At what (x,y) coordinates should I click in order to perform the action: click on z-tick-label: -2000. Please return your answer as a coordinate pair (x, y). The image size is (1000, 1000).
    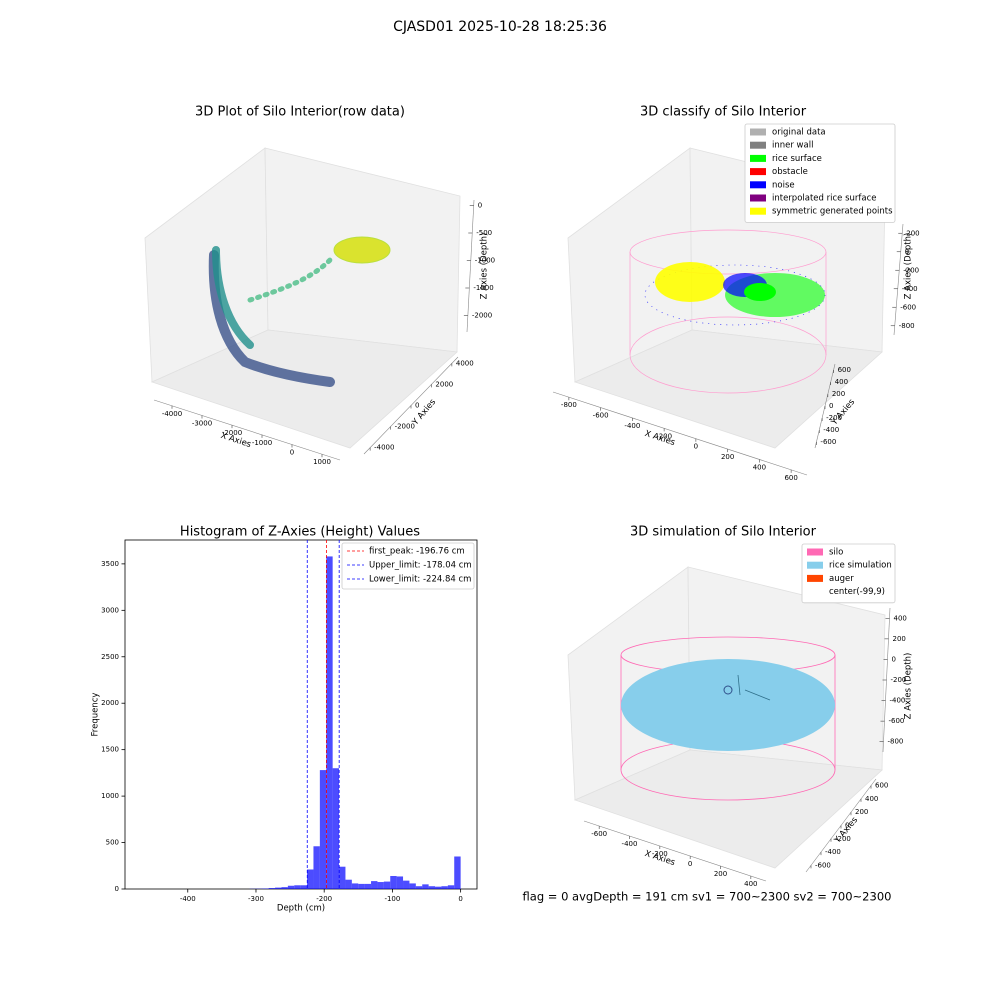
    Looking at the image, I should click on (482, 316).